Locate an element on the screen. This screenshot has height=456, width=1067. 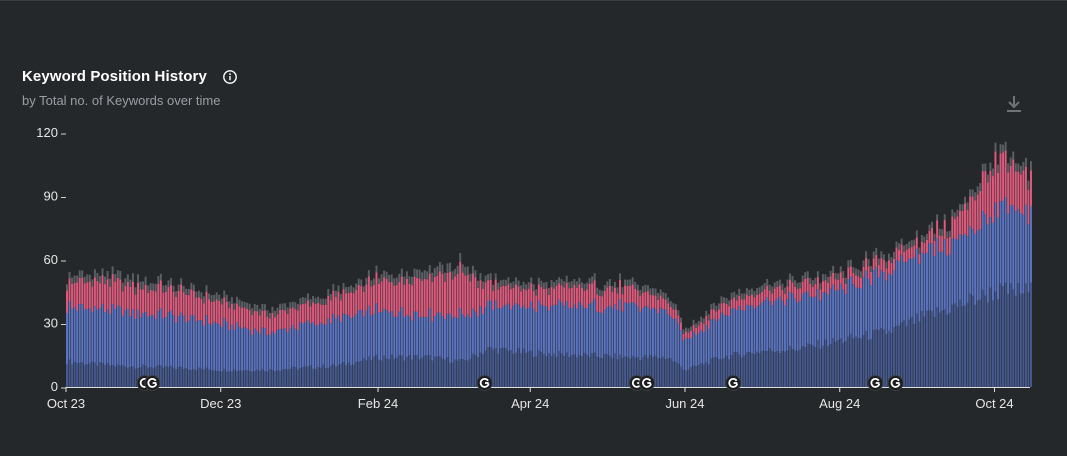
download-icon is located at coordinates (1014, 104).